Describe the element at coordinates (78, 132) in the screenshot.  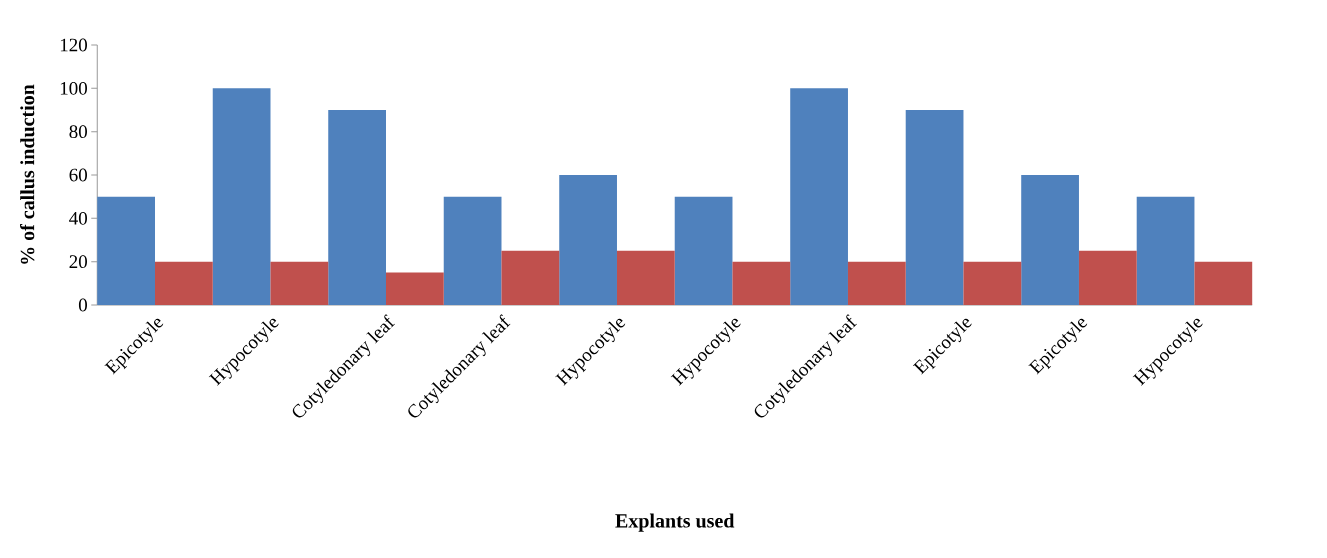
I see `y-tick-label: 80` at that location.